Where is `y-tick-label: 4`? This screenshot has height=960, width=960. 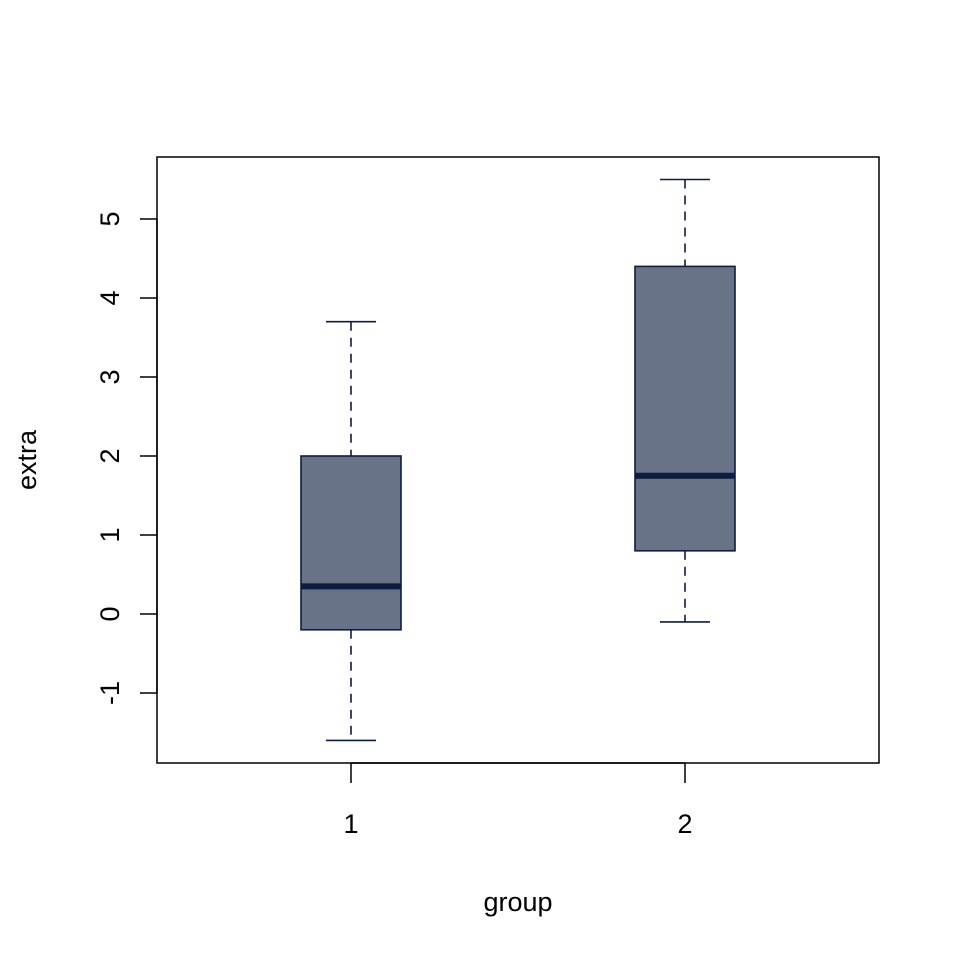 y-tick-label: 4 is located at coordinates (110, 297).